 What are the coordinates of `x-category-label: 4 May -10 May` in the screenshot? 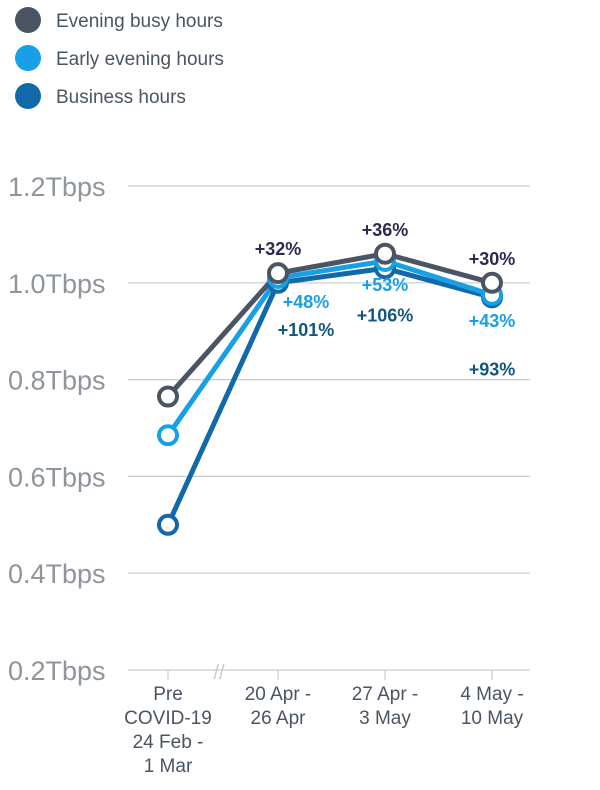 It's located at (491, 706).